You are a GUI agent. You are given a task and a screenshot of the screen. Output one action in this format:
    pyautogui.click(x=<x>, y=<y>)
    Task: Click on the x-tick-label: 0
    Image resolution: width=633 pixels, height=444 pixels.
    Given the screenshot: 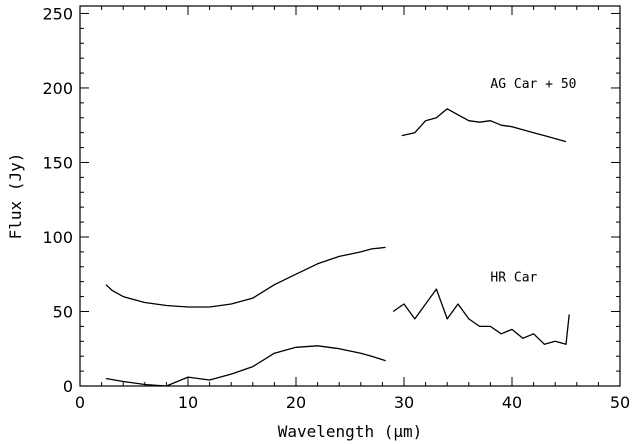 What is the action you would take?
    pyautogui.click(x=80, y=402)
    